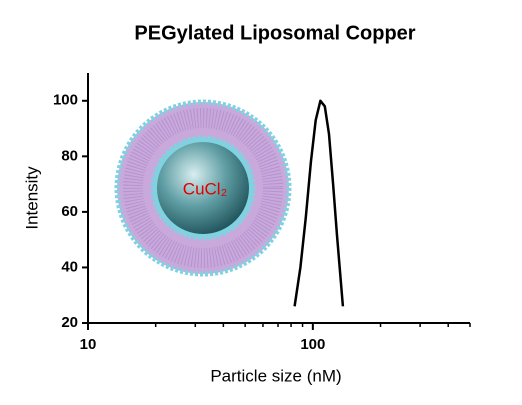  What do you see at coordinates (69, 211) in the screenshot?
I see `y-tick-label: 60` at bounding box center [69, 211].